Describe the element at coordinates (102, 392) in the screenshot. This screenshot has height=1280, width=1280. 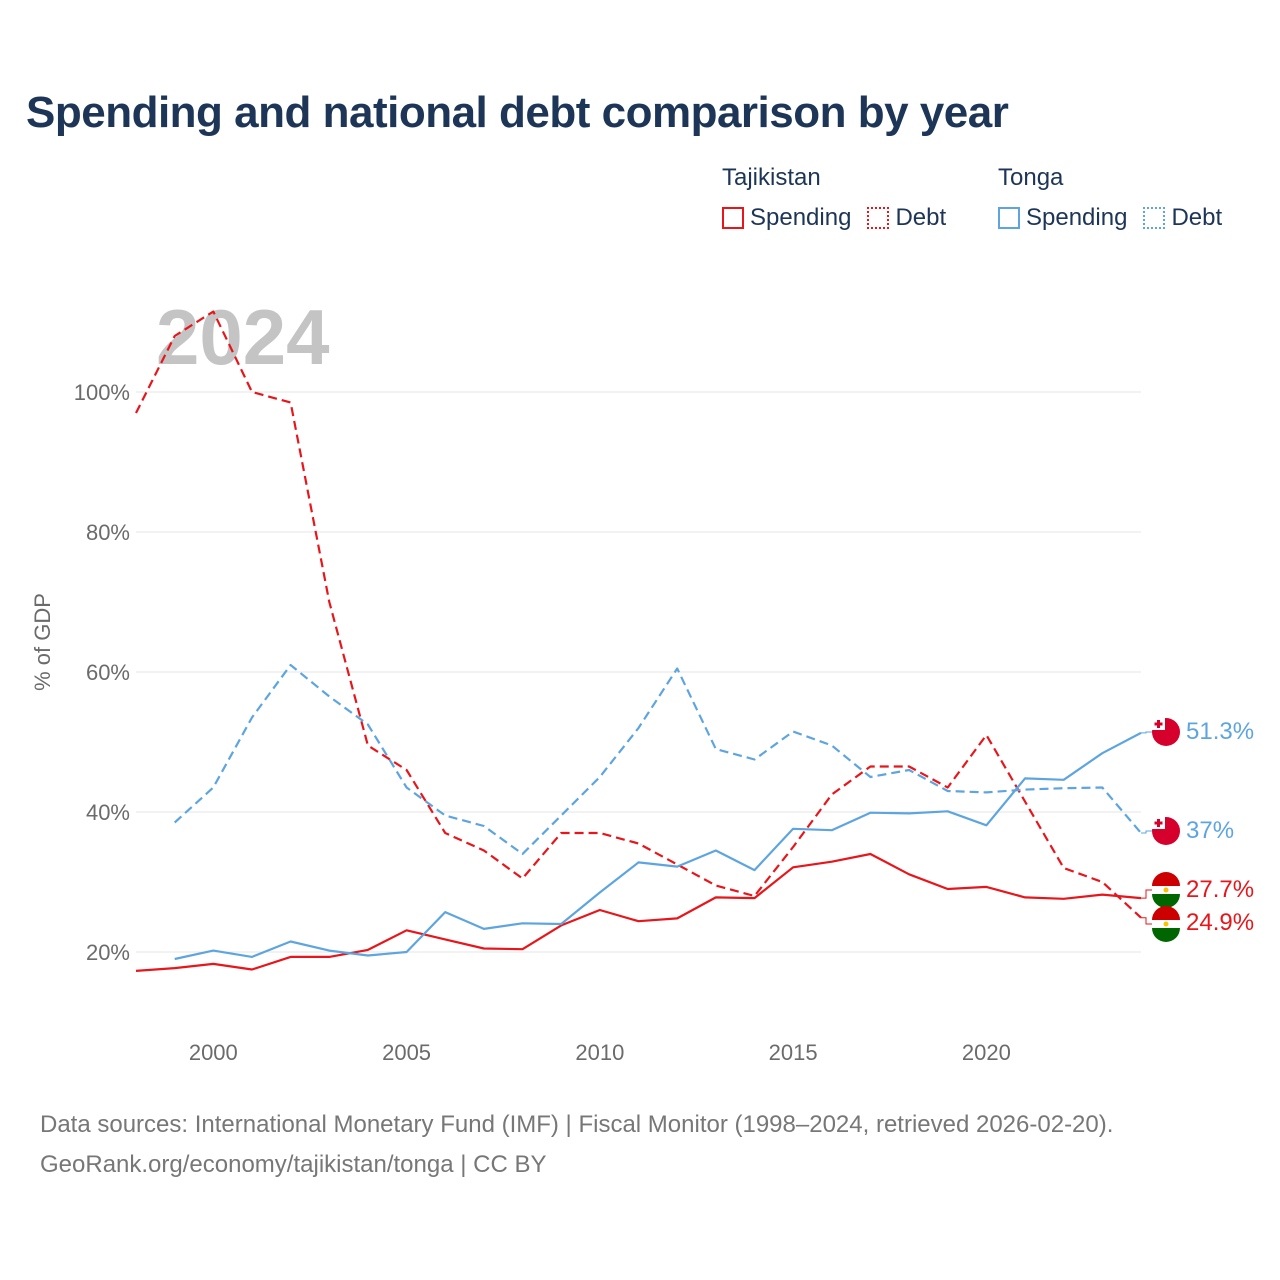
I see `y-tick-label: 100%` at that location.